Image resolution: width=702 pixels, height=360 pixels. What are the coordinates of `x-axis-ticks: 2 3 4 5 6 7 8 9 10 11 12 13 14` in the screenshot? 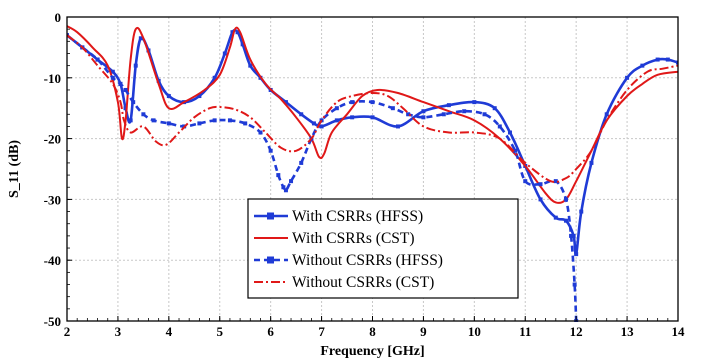 It's located at (374, 327).